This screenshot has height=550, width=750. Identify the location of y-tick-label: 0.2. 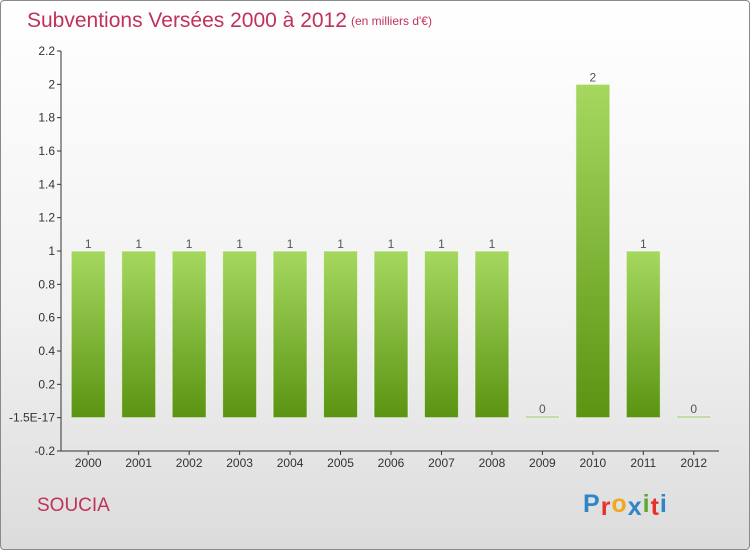
(46, 384).